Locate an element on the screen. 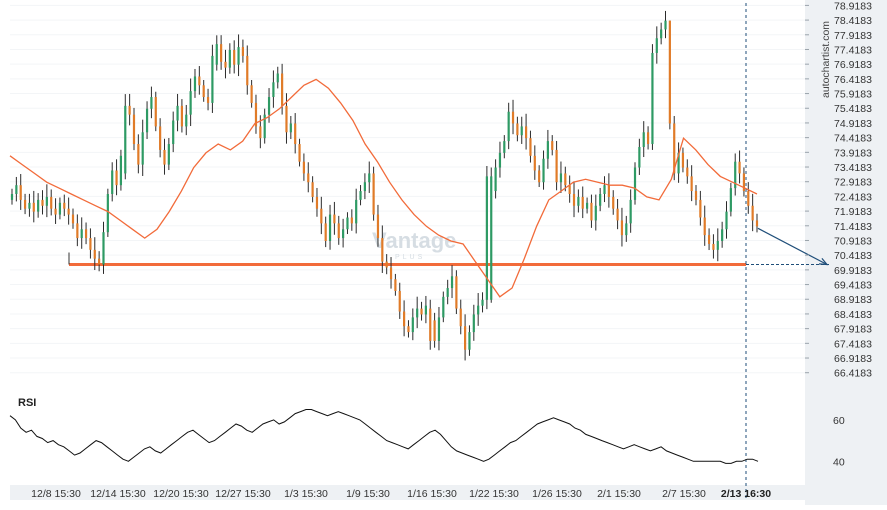 The width and height of the screenshot is (887, 510). price-tick-label: 77.9183 is located at coordinates (853, 36).